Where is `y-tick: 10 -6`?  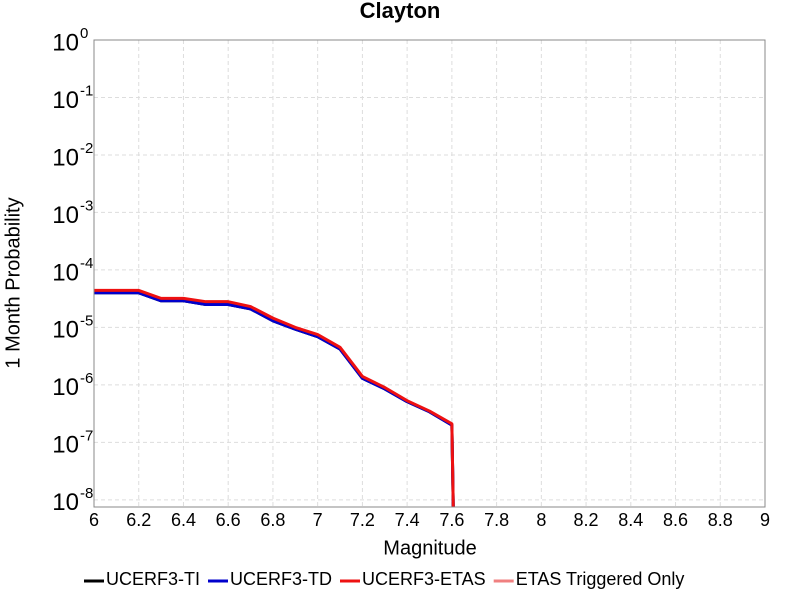
y-tick: 10 -6 is located at coordinates (72, 385).